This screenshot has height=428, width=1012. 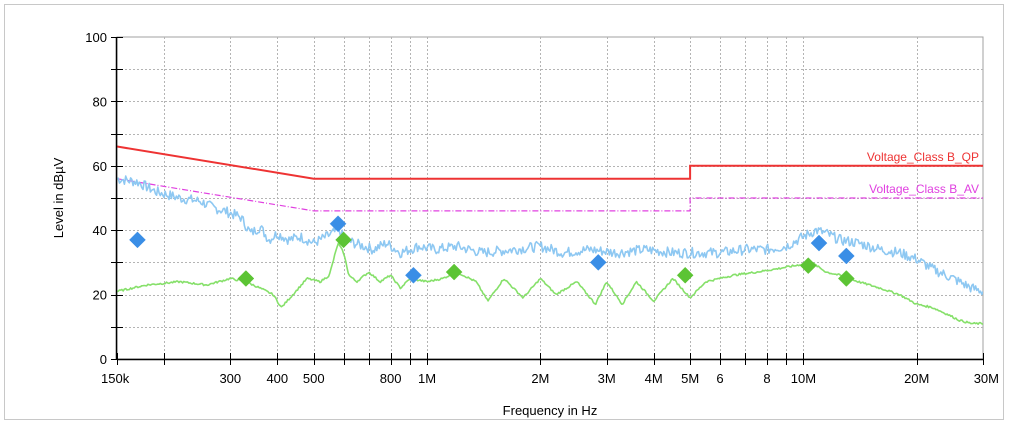 What do you see at coordinates (923, 157) in the screenshot?
I see `qp-limit-label: Voltage_Class B_QP` at bounding box center [923, 157].